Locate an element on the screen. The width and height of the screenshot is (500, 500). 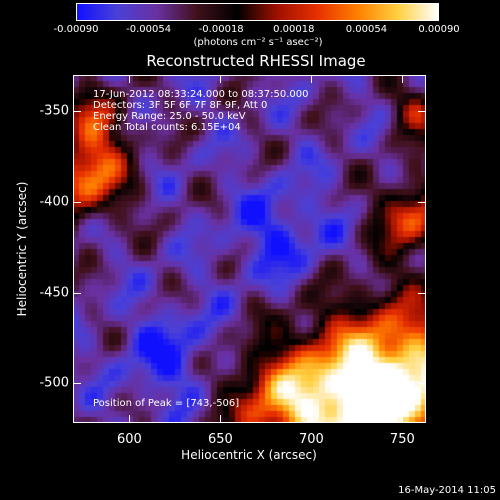
colorbar-tick-label: -0.00018 is located at coordinates (221, 29).